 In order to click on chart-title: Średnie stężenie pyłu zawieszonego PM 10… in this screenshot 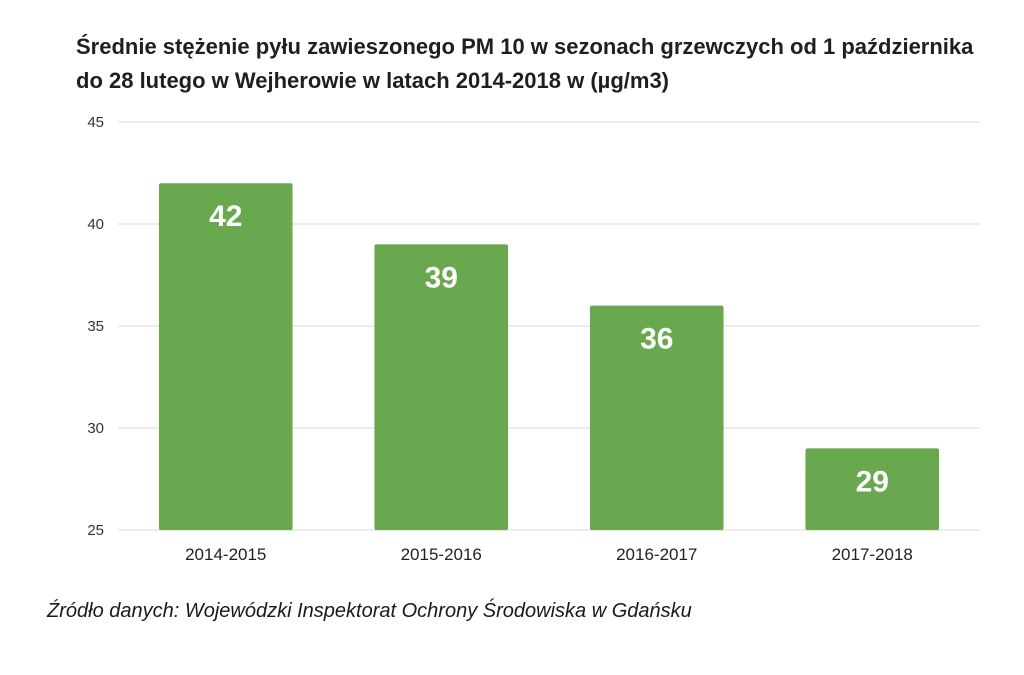, I will do `click(525, 63)`.